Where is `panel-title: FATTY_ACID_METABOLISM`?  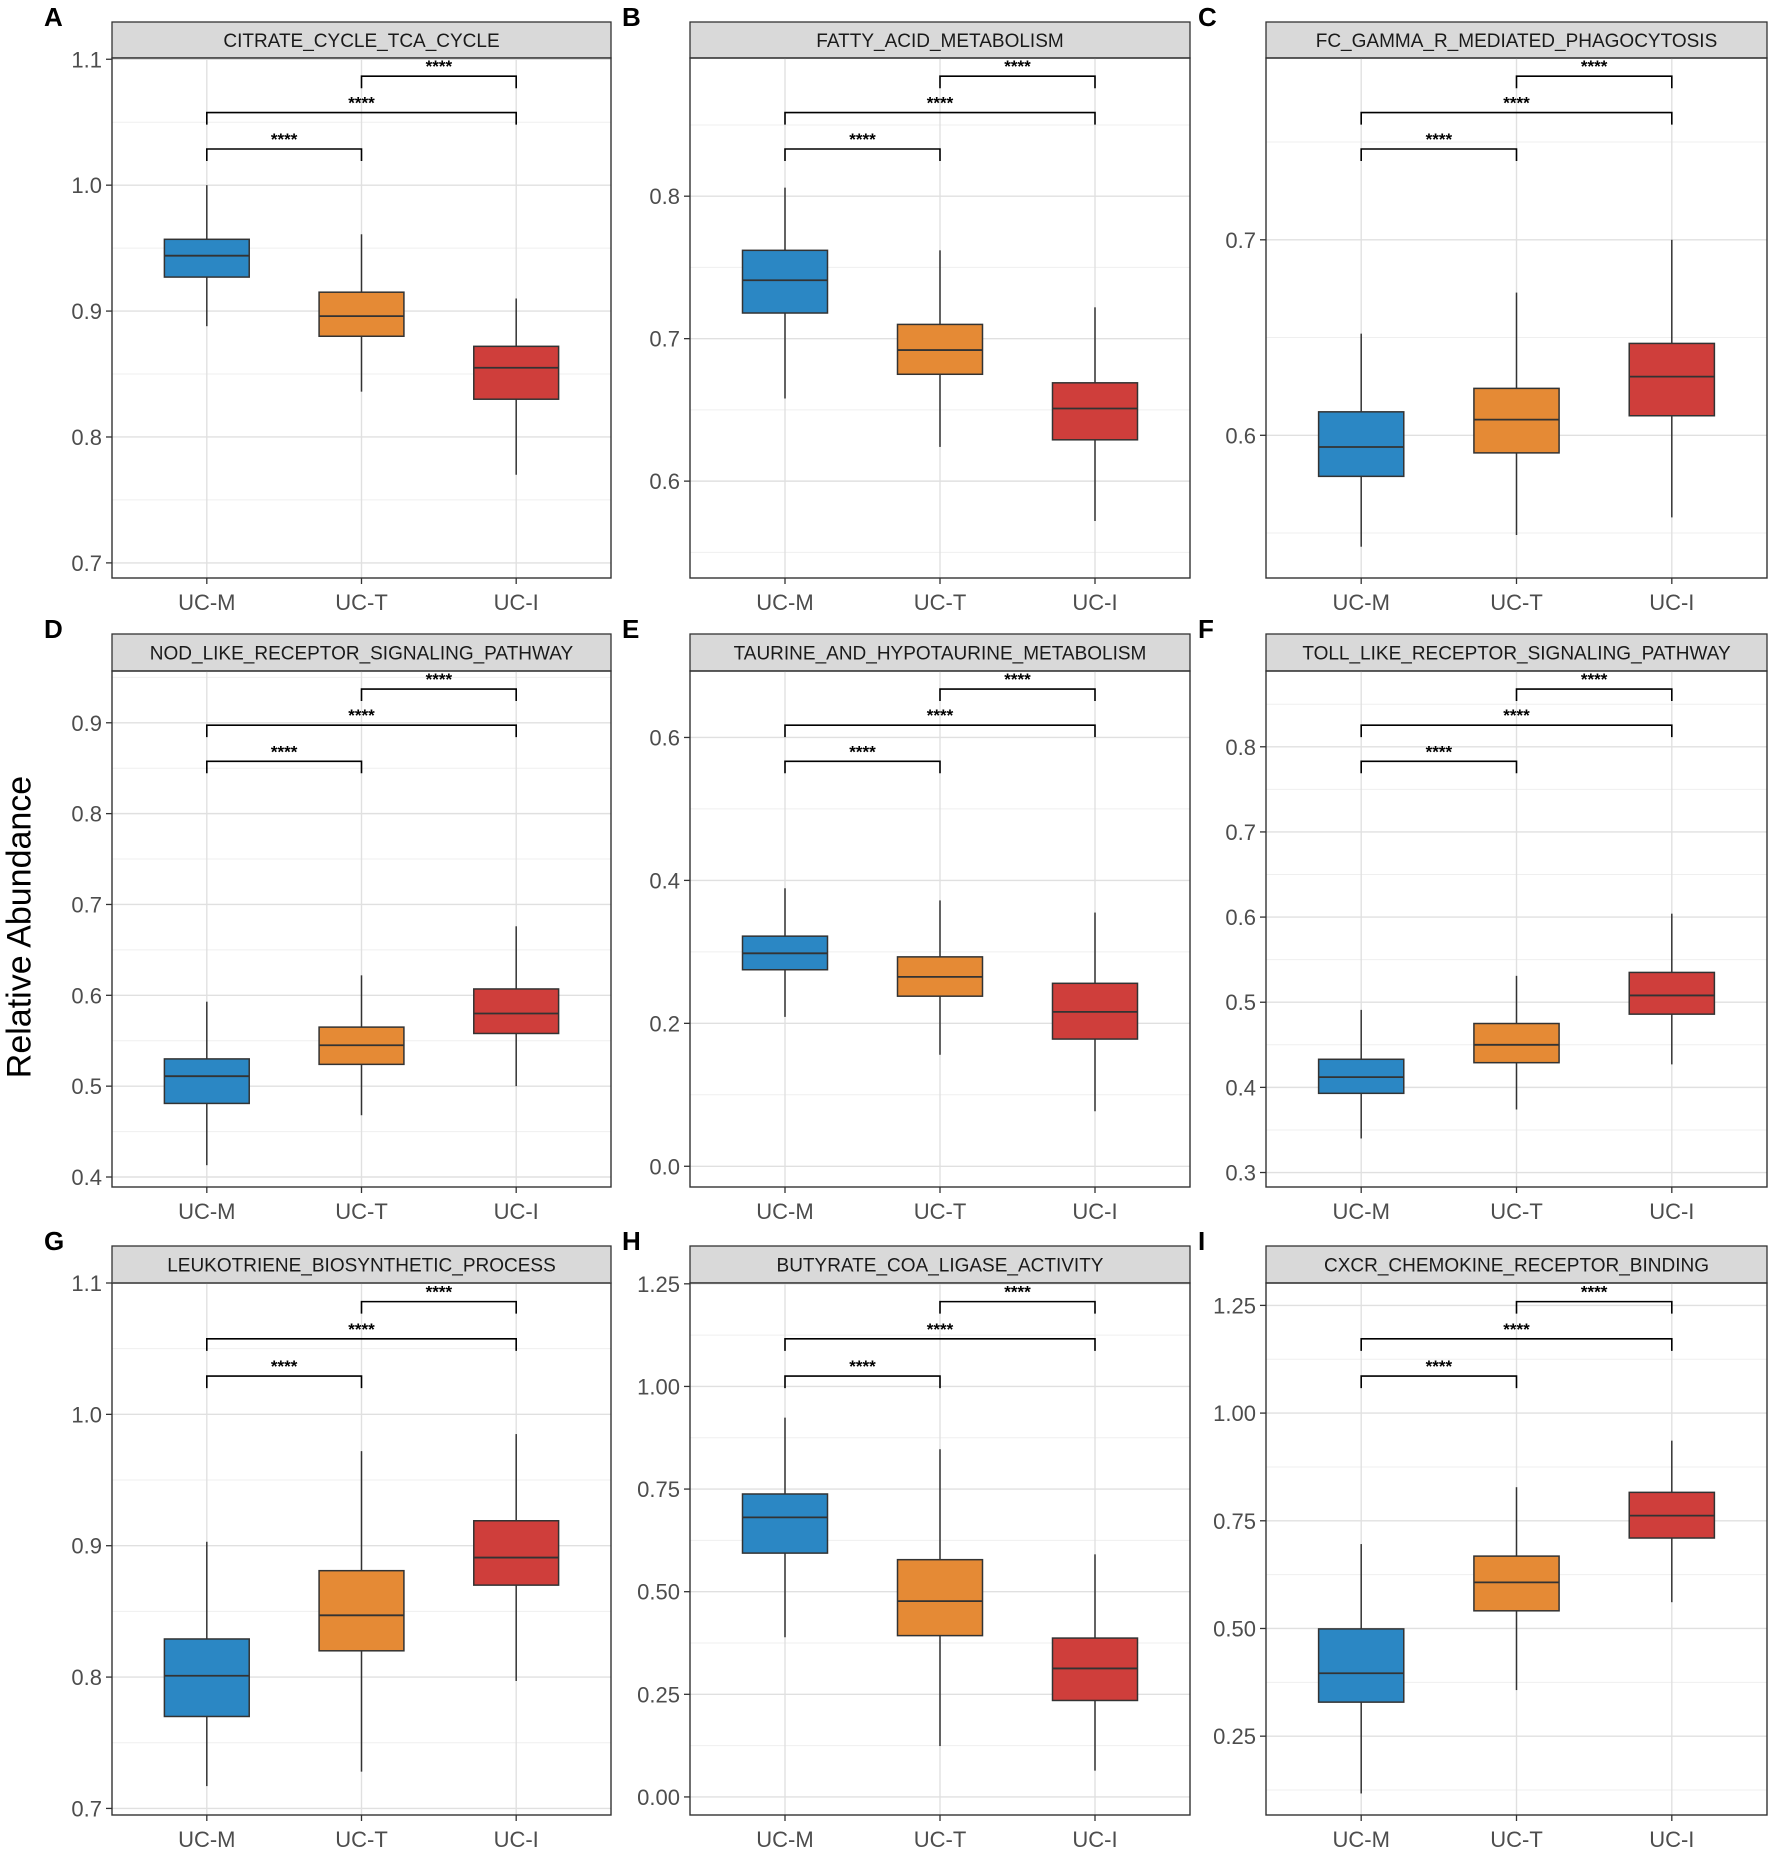 panel-title: FATTY_ACID_METABOLISM is located at coordinates (939, 41).